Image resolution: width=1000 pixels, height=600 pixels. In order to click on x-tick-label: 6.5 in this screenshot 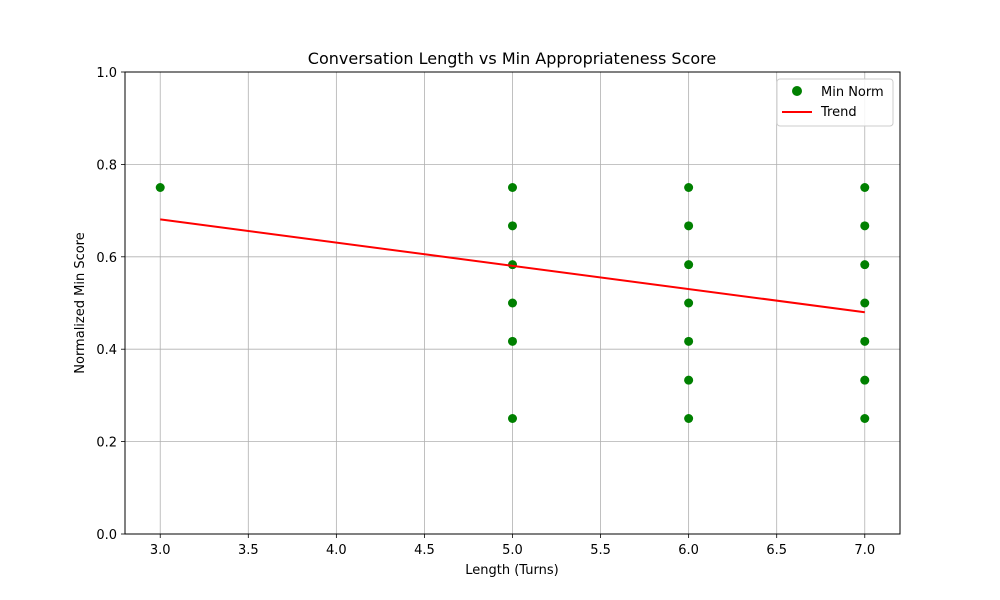, I will do `click(776, 550)`.